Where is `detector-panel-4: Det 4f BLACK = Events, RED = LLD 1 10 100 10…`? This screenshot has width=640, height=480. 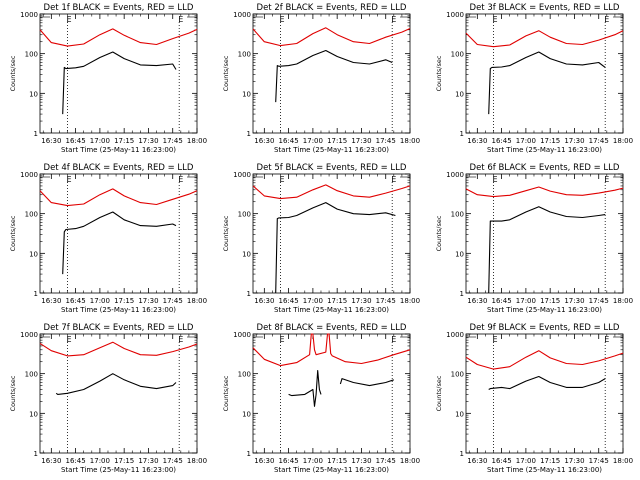 detector-panel-4: Det 4f BLACK = Events, RED = LLD 1 10 100 10… is located at coordinates (108, 238).